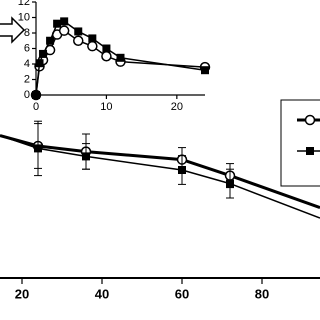  What do you see at coordinates (300, 143) in the screenshot?
I see `legend-box` at bounding box center [300, 143].